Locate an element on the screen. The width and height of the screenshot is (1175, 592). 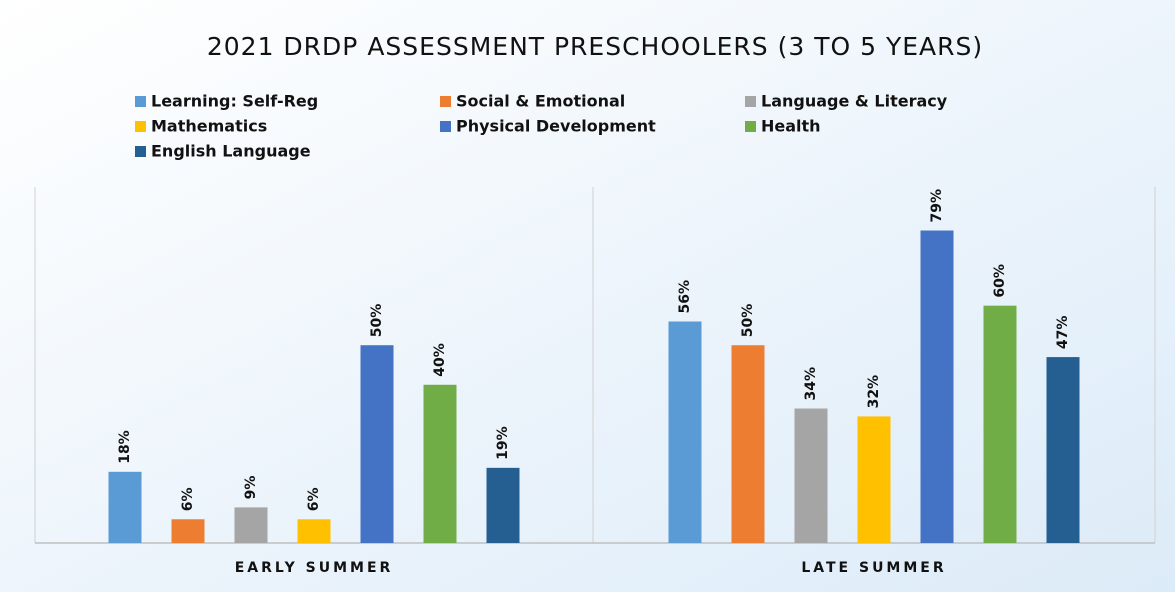
legend-label: Social & Emotional is located at coordinates (540, 101).